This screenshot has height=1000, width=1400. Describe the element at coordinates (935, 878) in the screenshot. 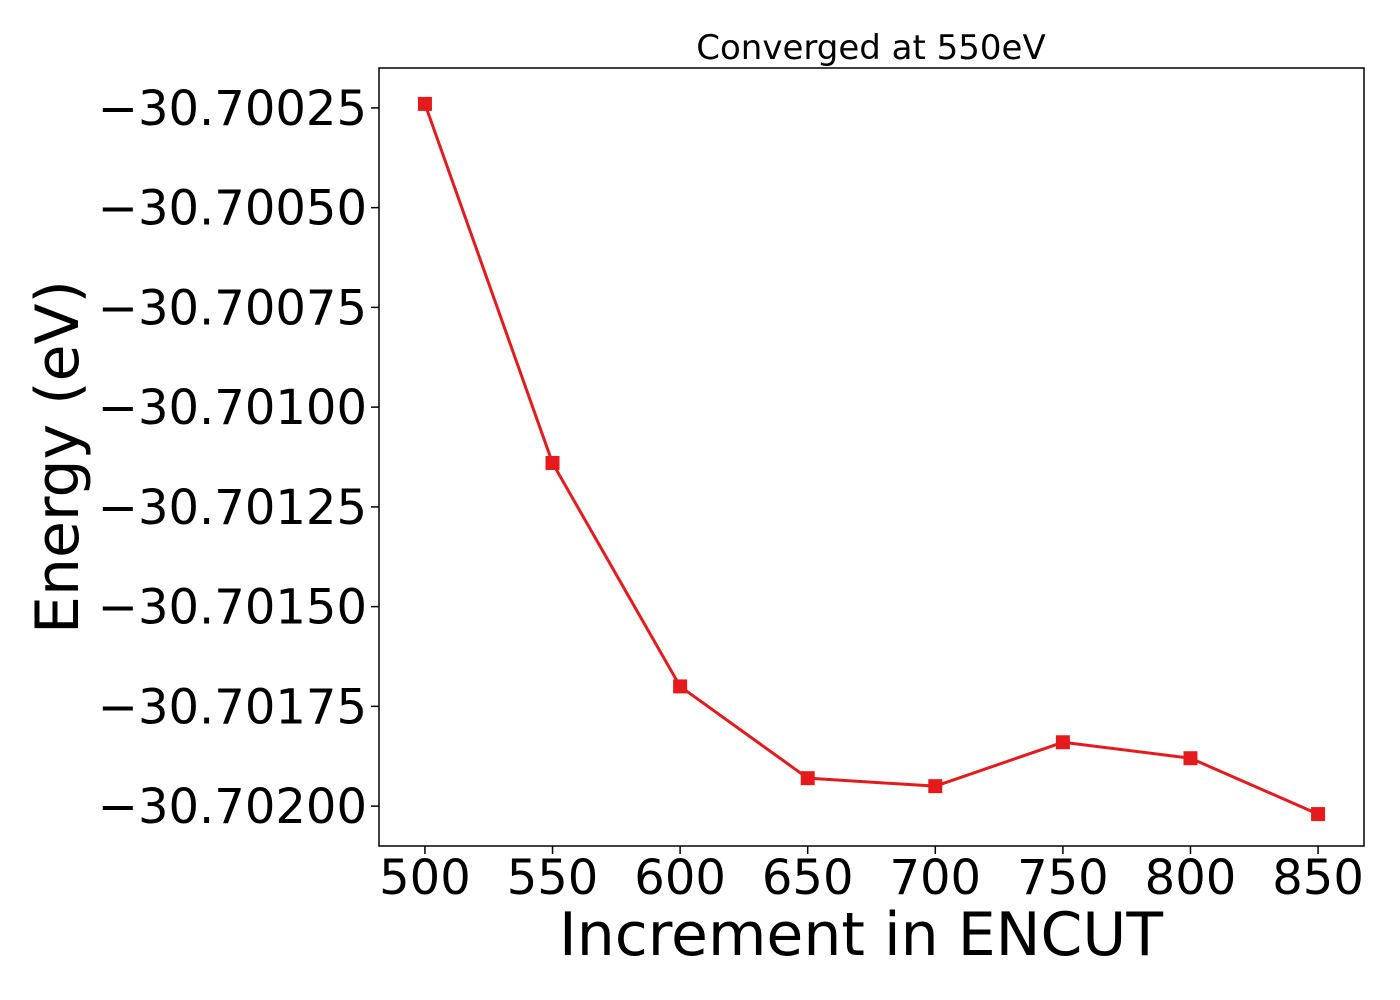

I see `x-tick-label: 700` at that location.